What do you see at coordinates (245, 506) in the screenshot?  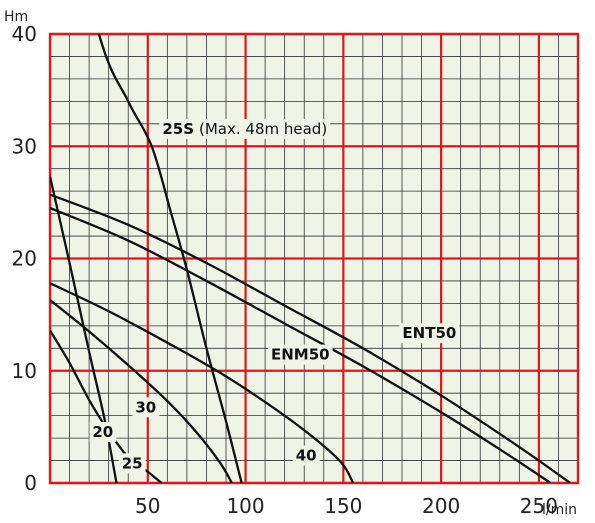 I see `x-tick-label: 100` at bounding box center [245, 506].